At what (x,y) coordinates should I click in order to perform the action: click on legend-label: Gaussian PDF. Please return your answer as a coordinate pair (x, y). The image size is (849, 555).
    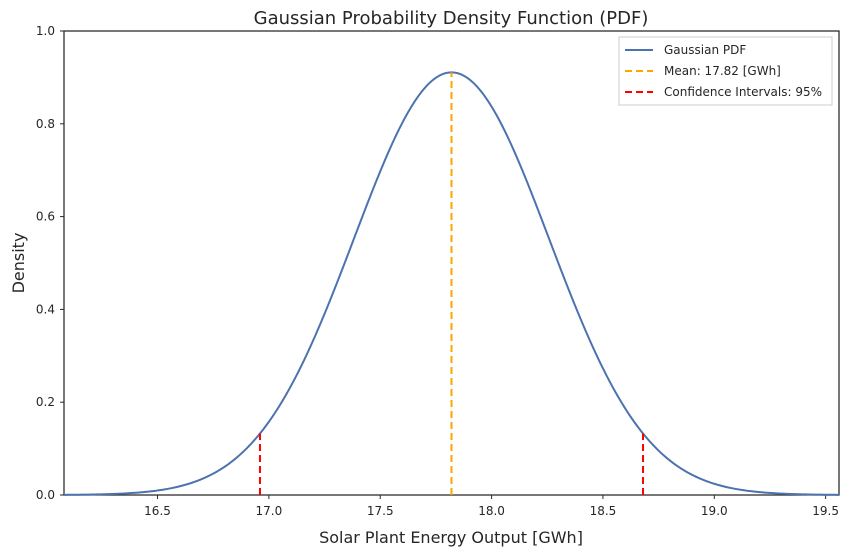
    Looking at the image, I should click on (705, 50).